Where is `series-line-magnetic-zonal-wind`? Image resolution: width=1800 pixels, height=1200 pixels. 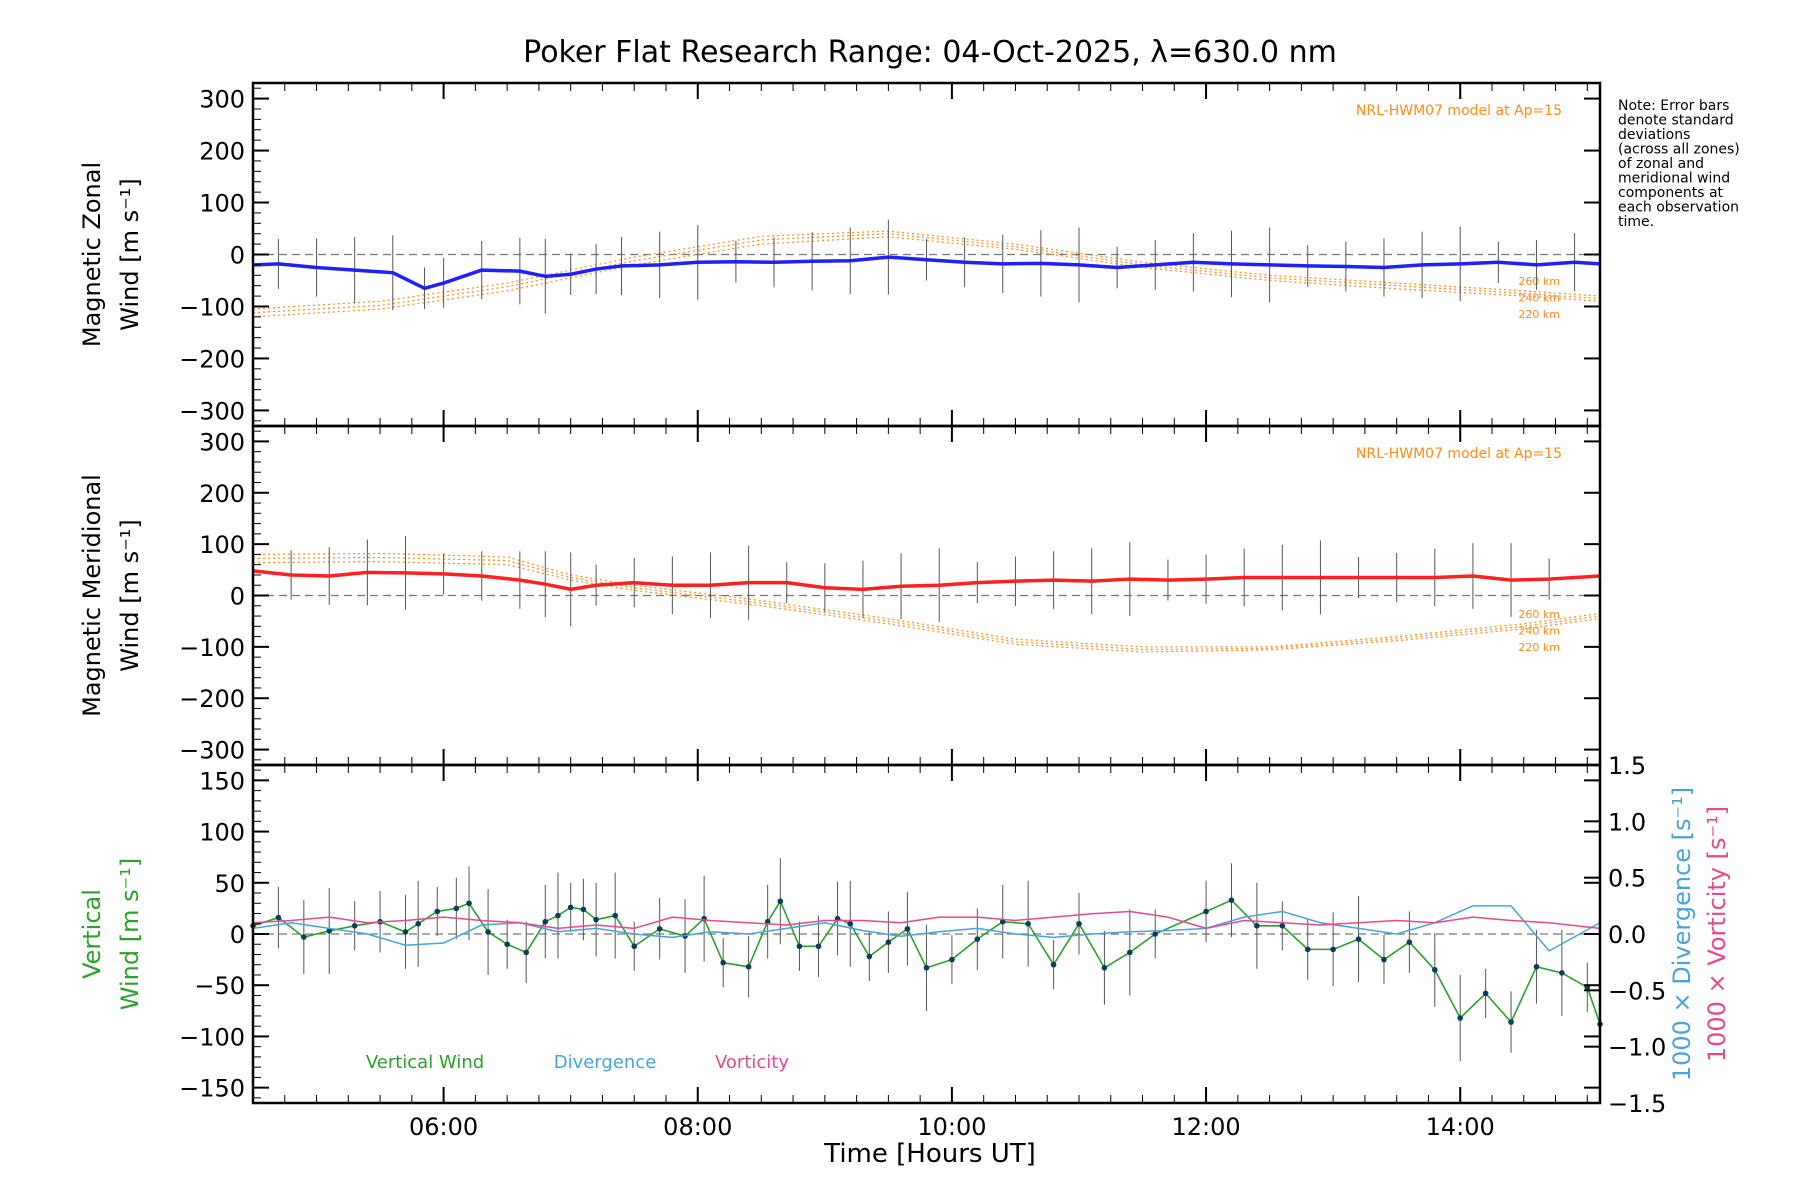 series-line-magnetic-zonal-wind is located at coordinates (926, 273).